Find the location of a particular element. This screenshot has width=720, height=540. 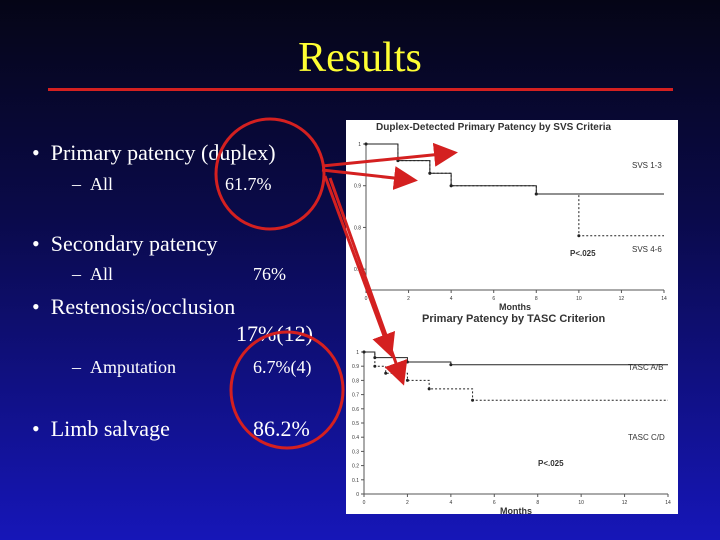

title-underline is located at coordinates (360, 89).